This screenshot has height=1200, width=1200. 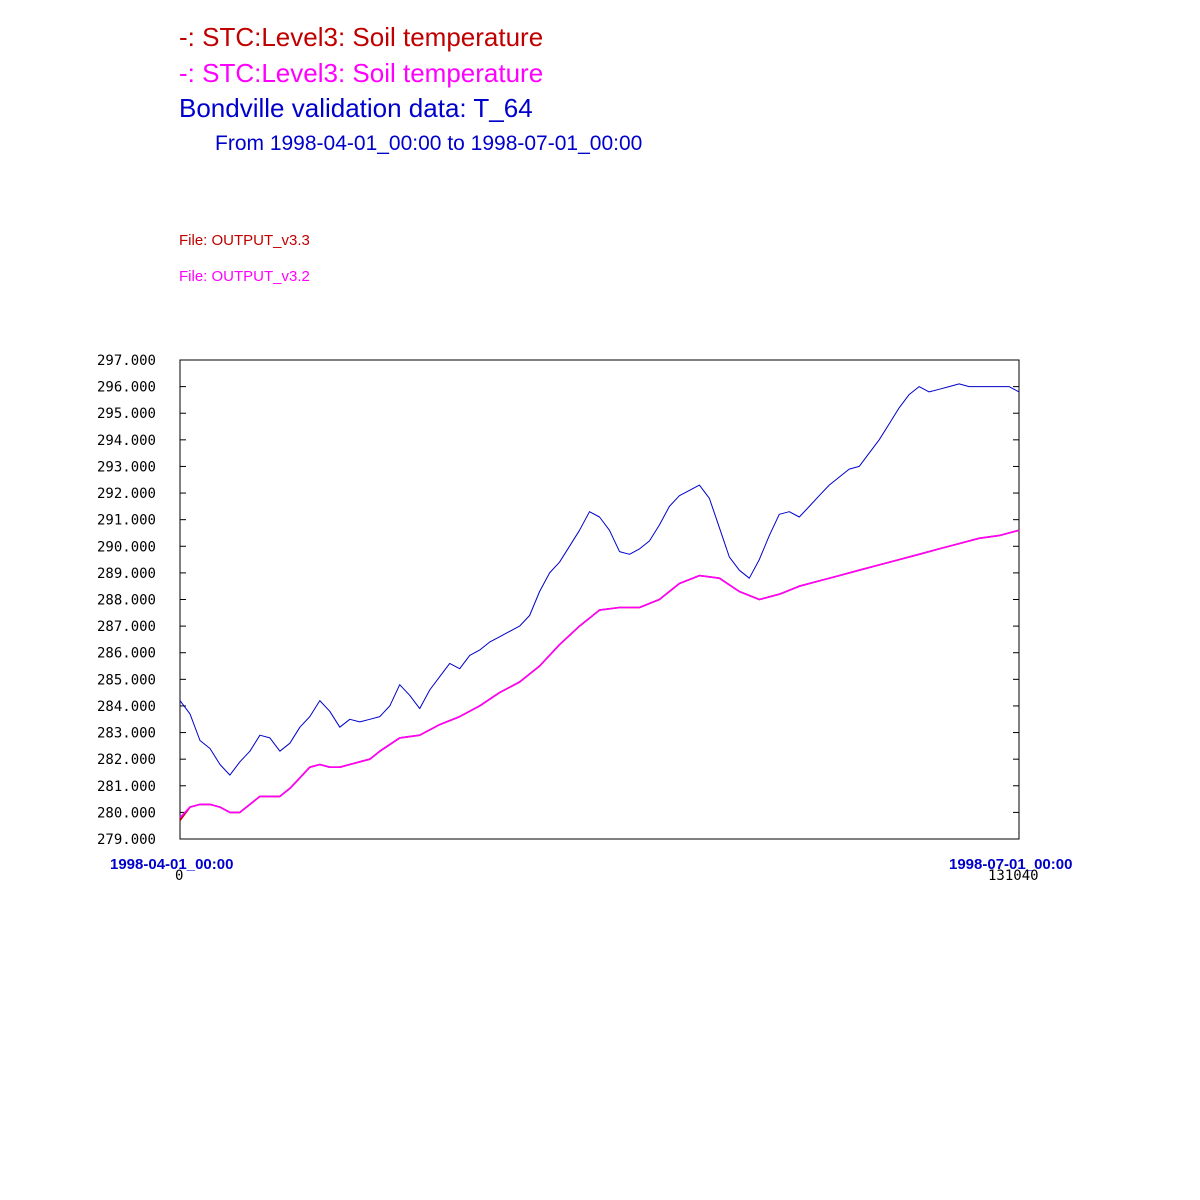 What do you see at coordinates (126, 734) in the screenshot?
I see `y-tick-label: 283.000` at bounding box center [126, 734].